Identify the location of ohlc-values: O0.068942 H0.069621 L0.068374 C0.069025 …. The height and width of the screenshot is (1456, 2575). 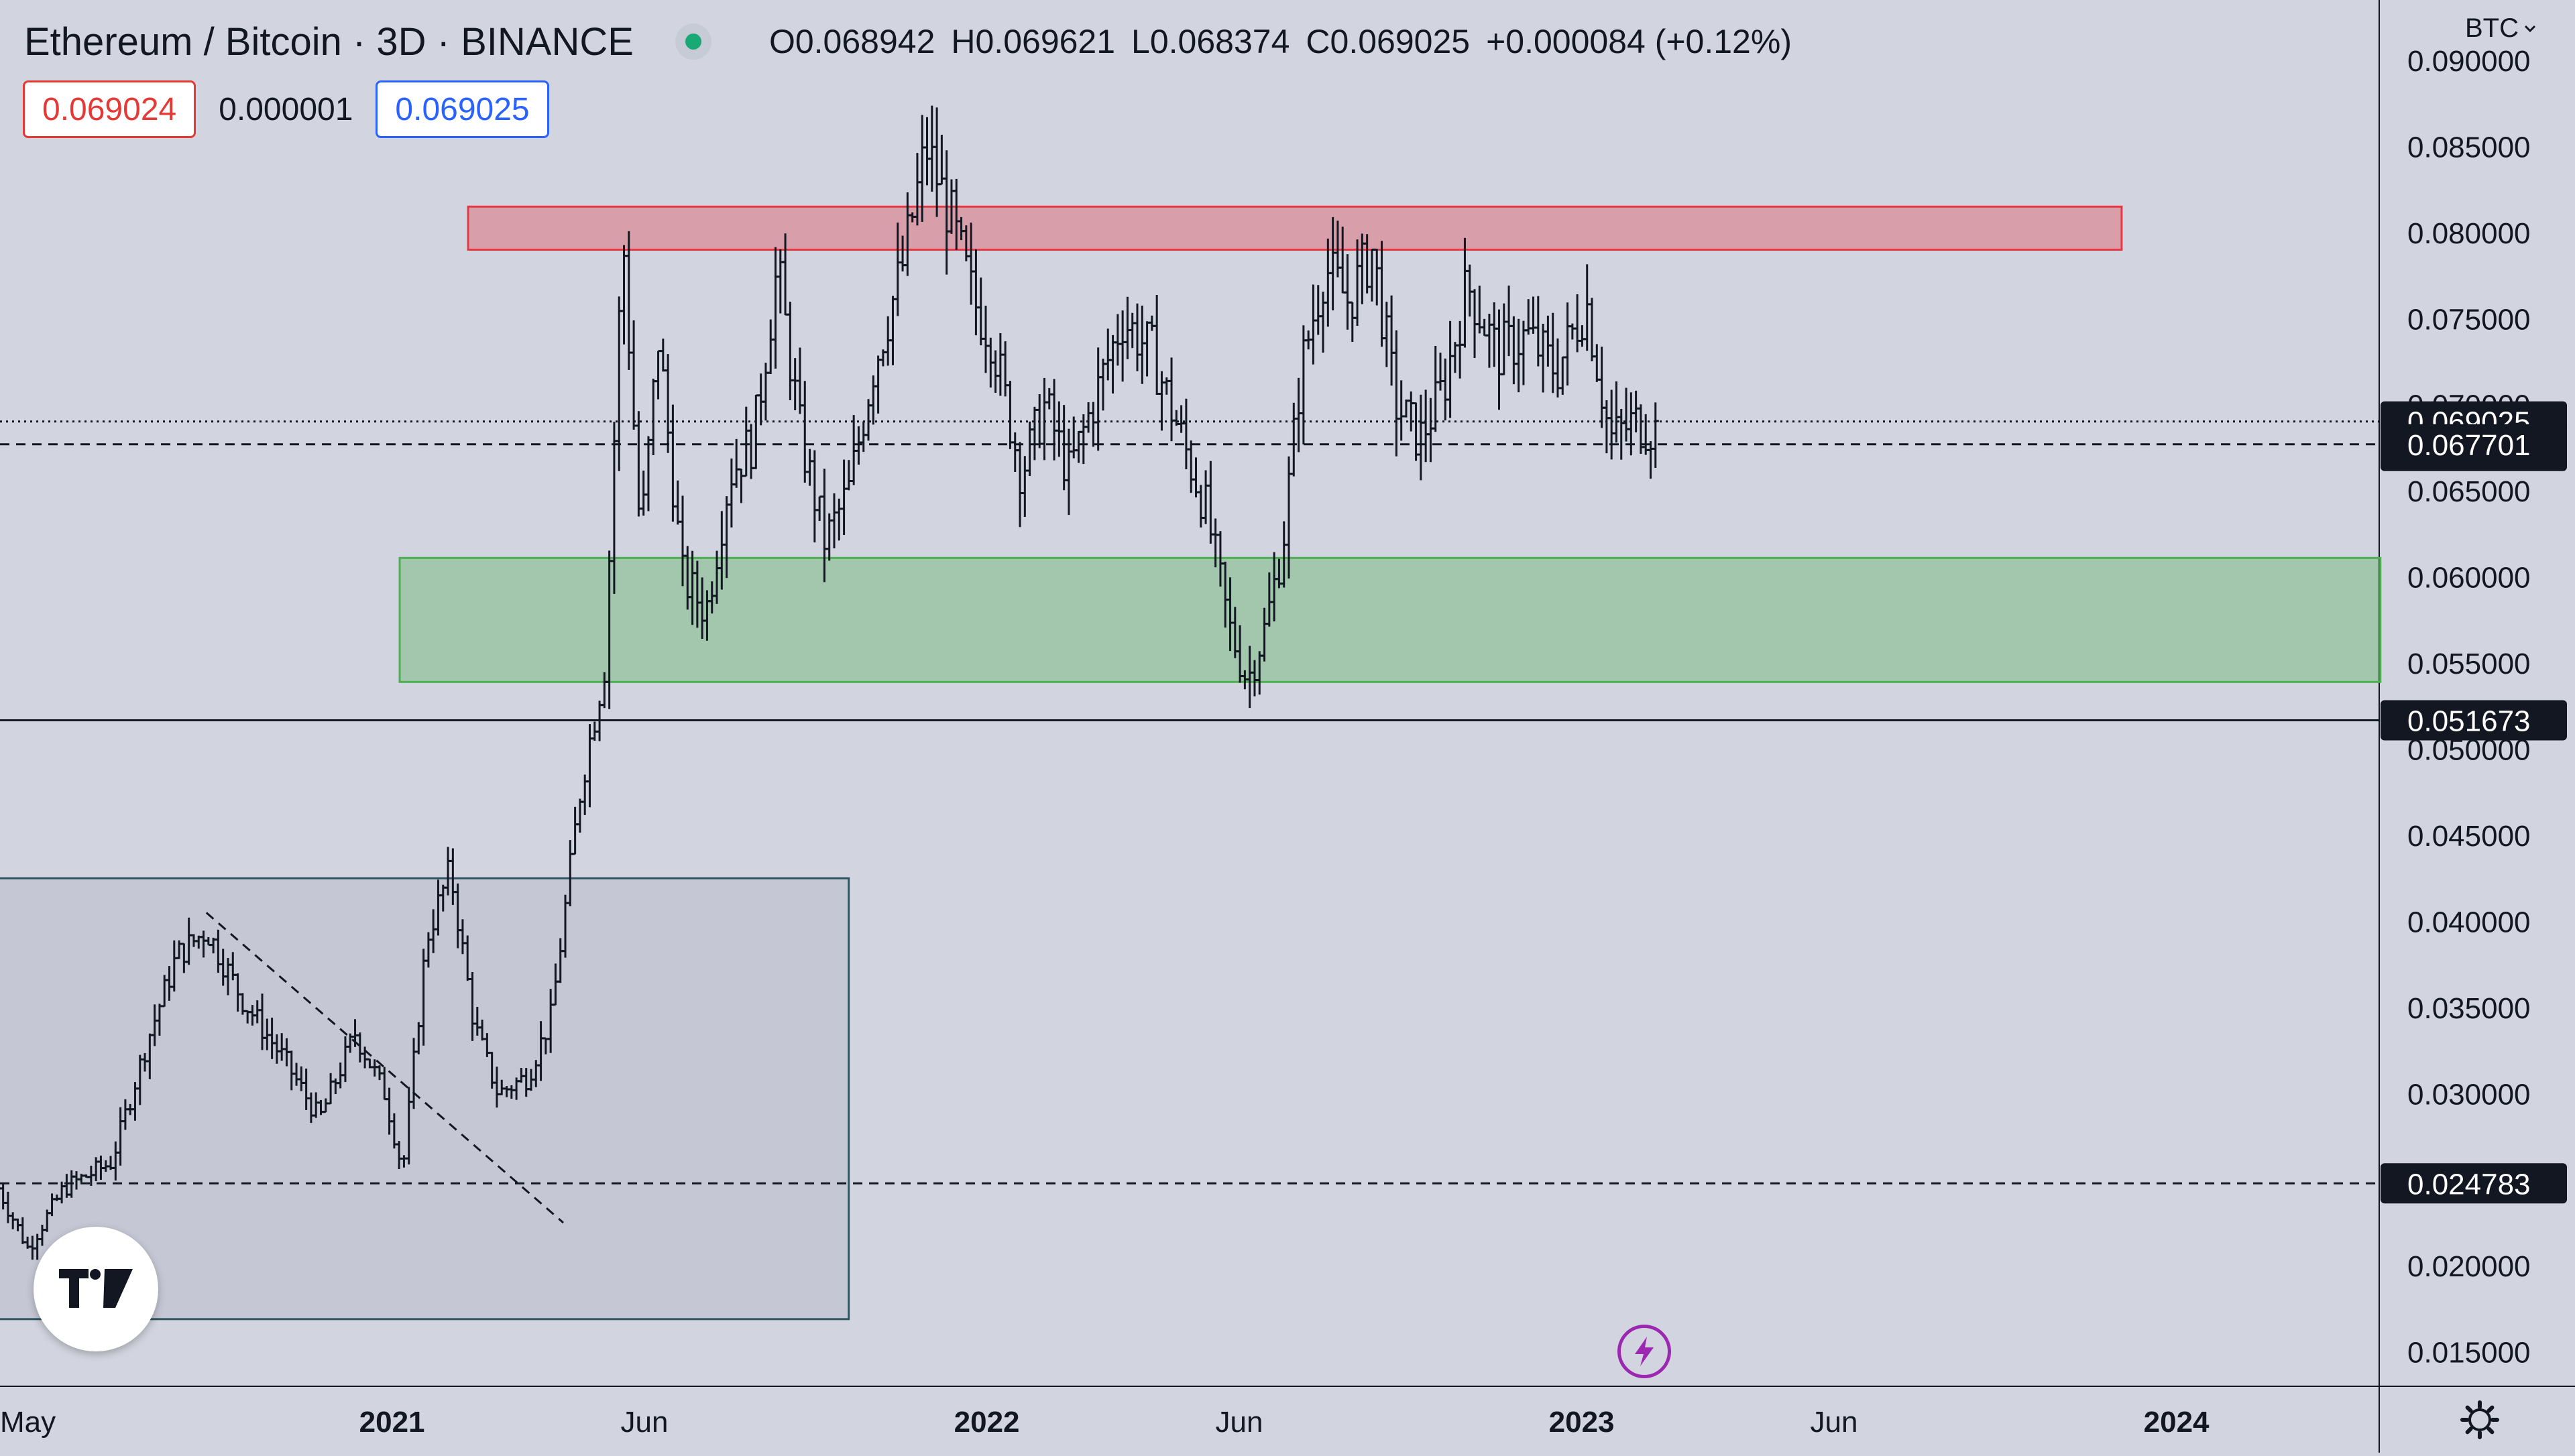
(1280, 41).